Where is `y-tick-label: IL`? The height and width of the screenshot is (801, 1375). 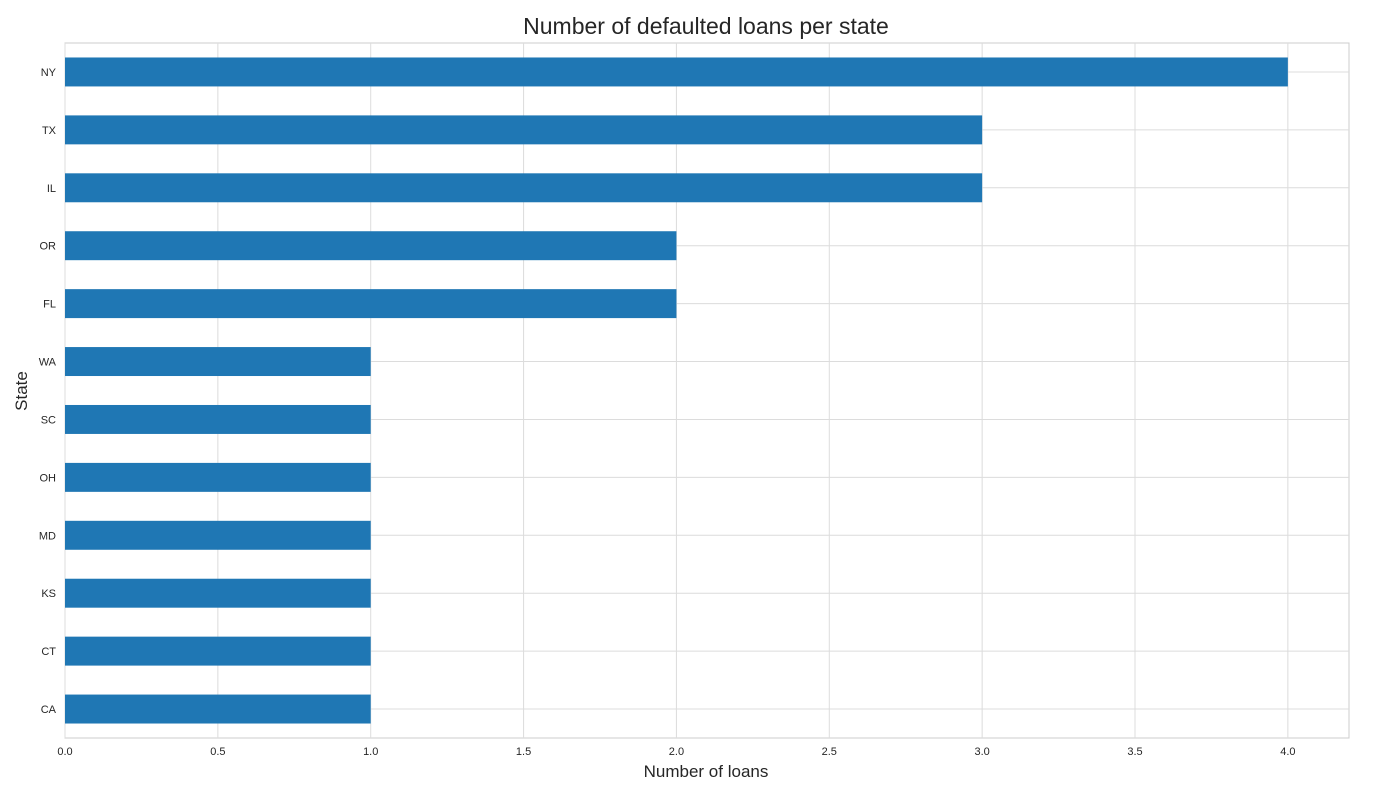 y-tick-label: IL is located at coordinates (51, 189).